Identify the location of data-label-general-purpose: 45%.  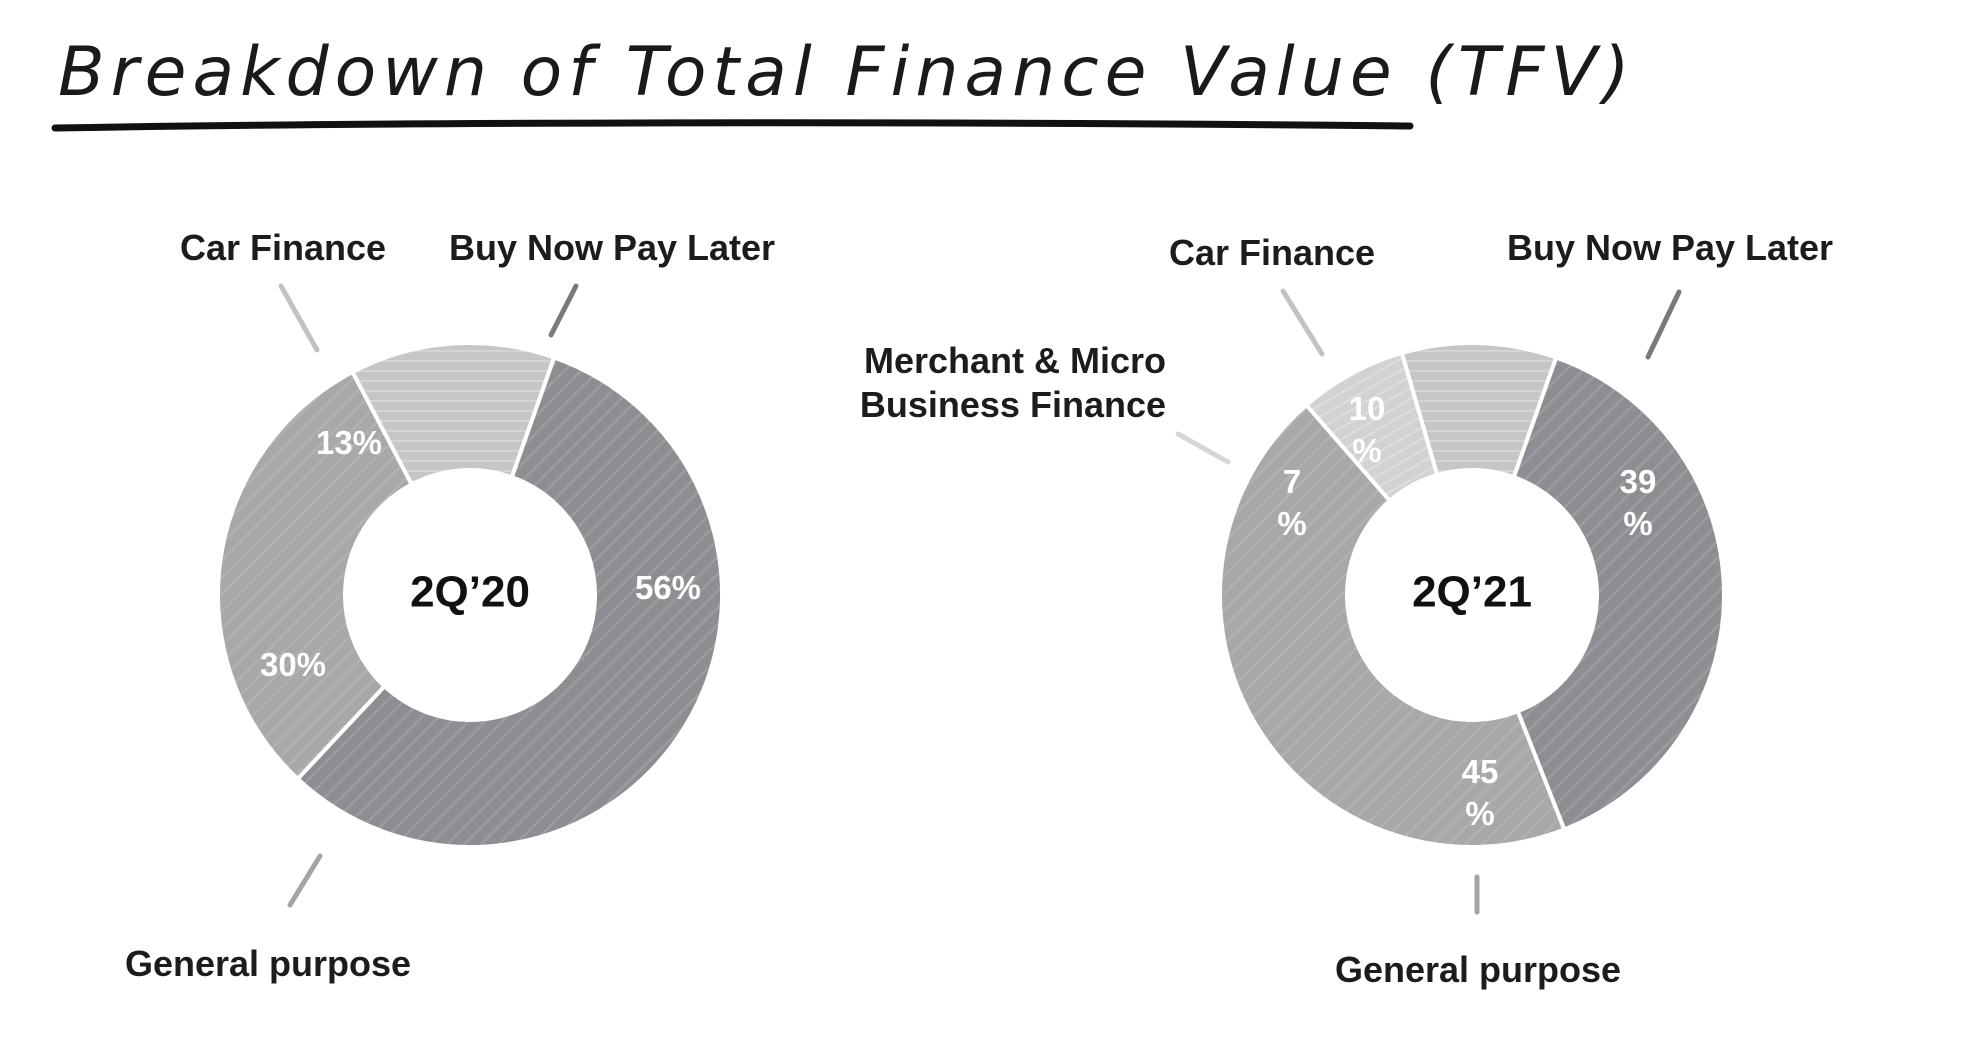
(1480, 792).